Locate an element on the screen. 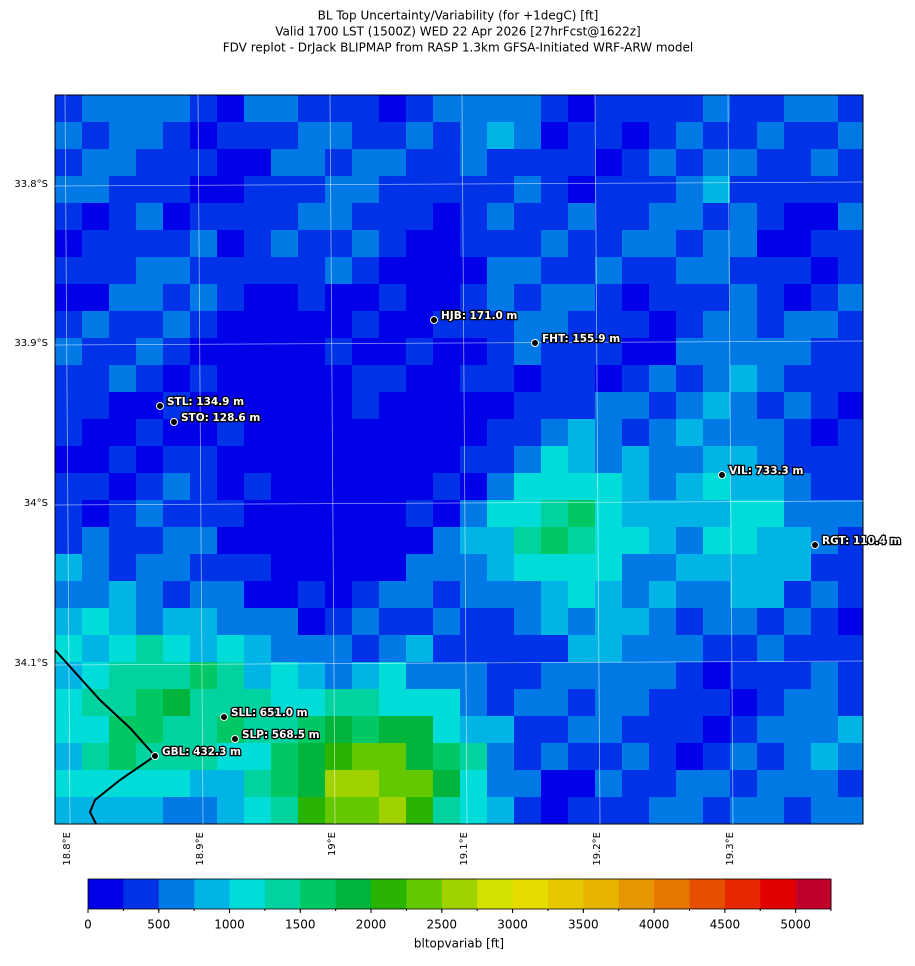  lon-label: 18.8°E is located at coordinates (67, 849).